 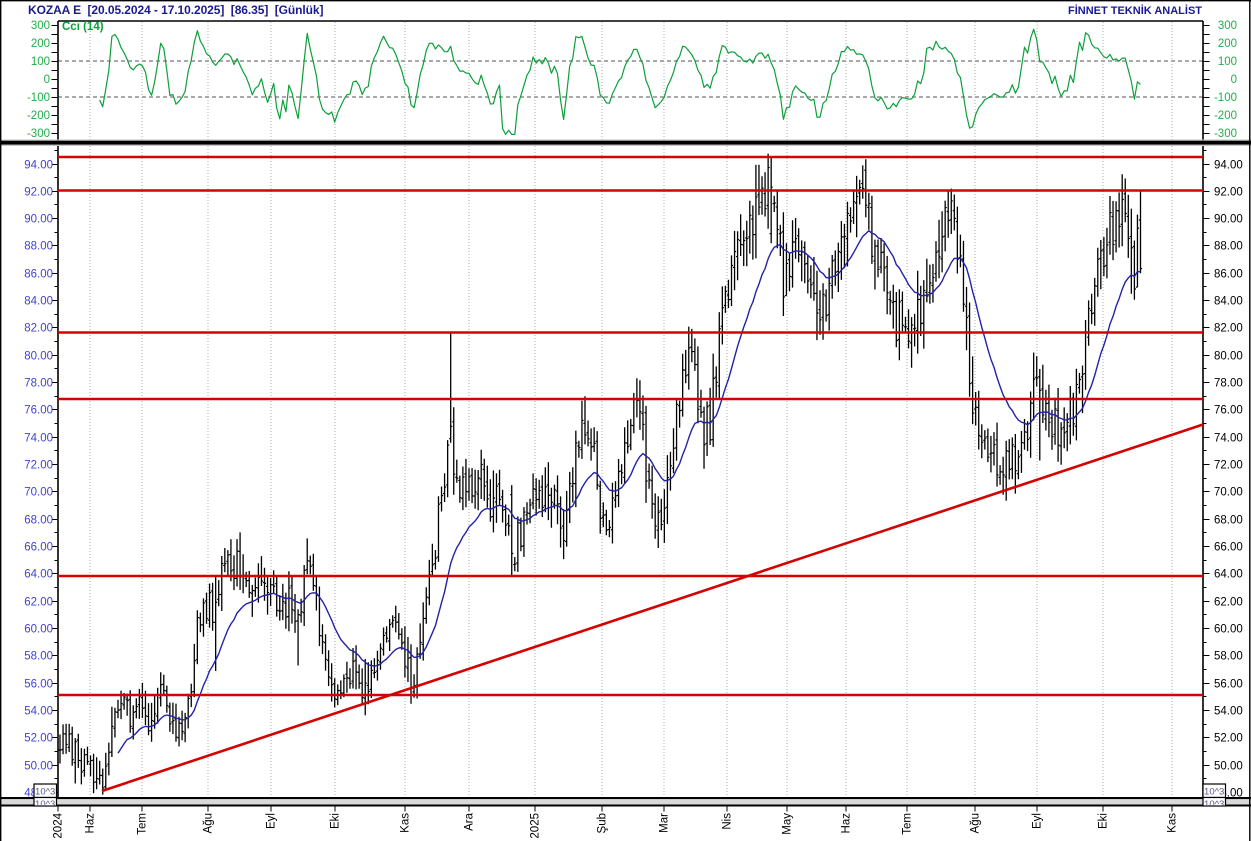 I want to click on svg-text: Ara, so click(x=470, y=821).